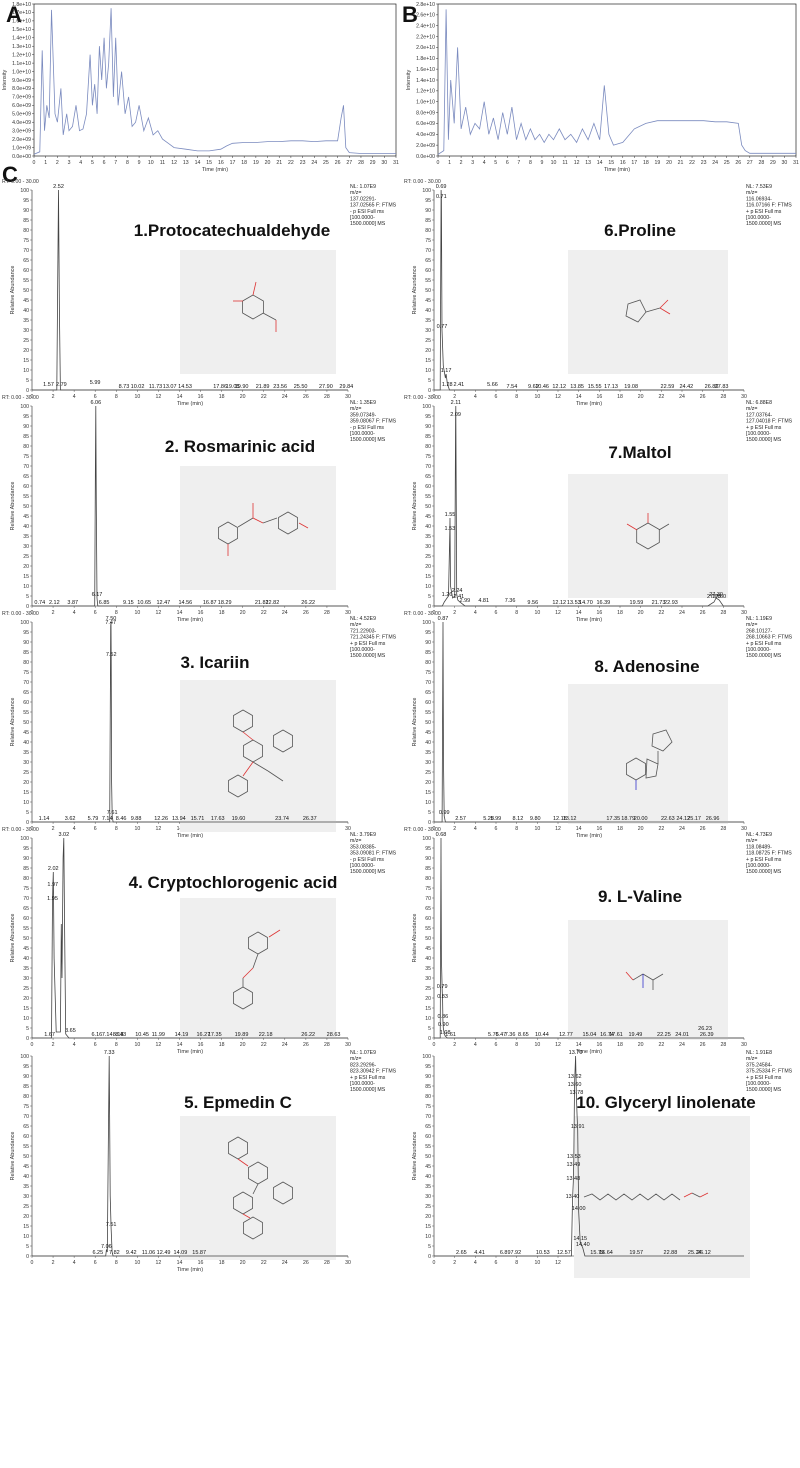 The width and height of the screenshot is (800, 1468). What do you see at coordinates (510, 1035) in the screenshot?
I see `peak-label: 7.36` at bounding box center [510, 1035].